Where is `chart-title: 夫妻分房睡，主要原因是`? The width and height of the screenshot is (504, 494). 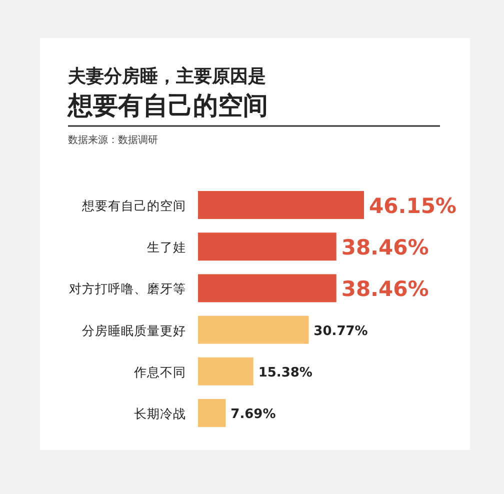
chart-title: 夫妻分房睡，主要原因是 is located at coordinates (166, 76).